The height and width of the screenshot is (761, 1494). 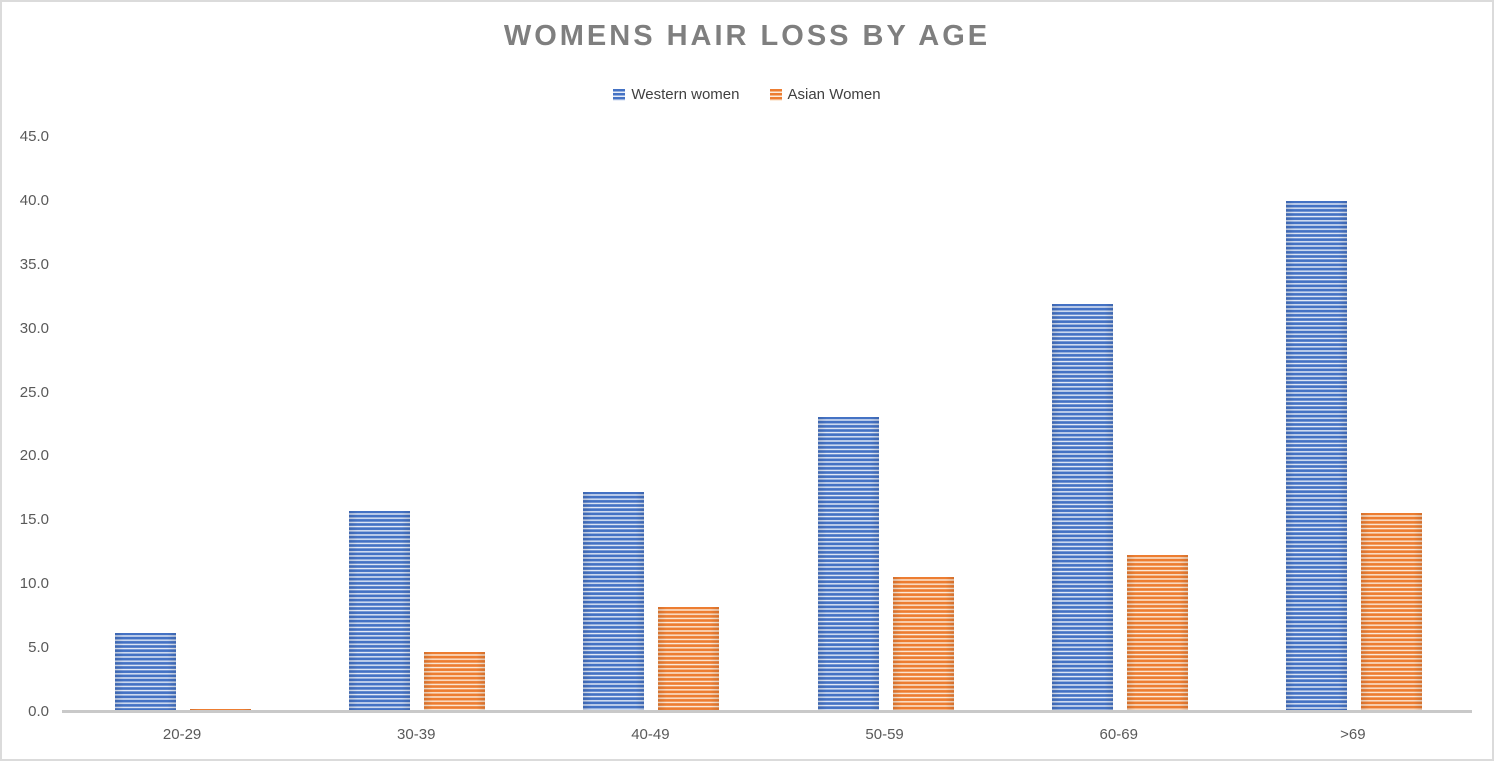 I want to click on bar-western-women->69, so click(x=1316, y=456).